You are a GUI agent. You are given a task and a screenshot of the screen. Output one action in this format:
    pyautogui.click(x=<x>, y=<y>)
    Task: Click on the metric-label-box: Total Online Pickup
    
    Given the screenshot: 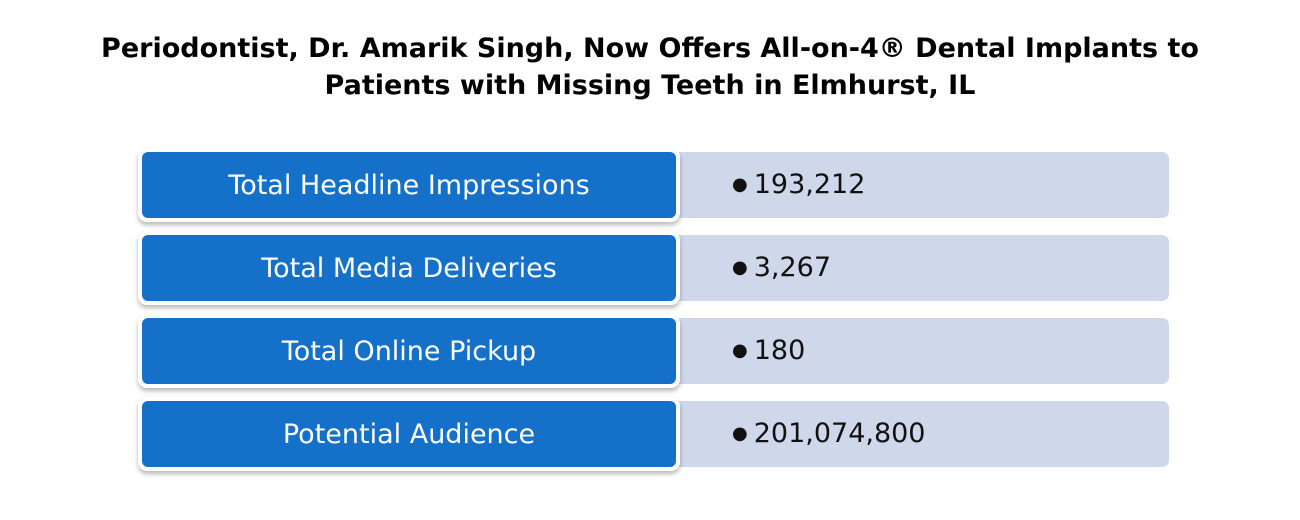 What is the action you would take?
    pyautogui.click(x=409, y=351)
    